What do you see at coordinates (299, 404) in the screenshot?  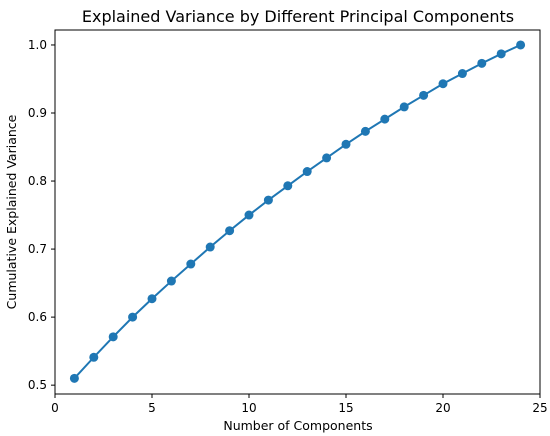 I see `x-axis: 0 5 10 15 20 25` at bounding box center [299, 404].